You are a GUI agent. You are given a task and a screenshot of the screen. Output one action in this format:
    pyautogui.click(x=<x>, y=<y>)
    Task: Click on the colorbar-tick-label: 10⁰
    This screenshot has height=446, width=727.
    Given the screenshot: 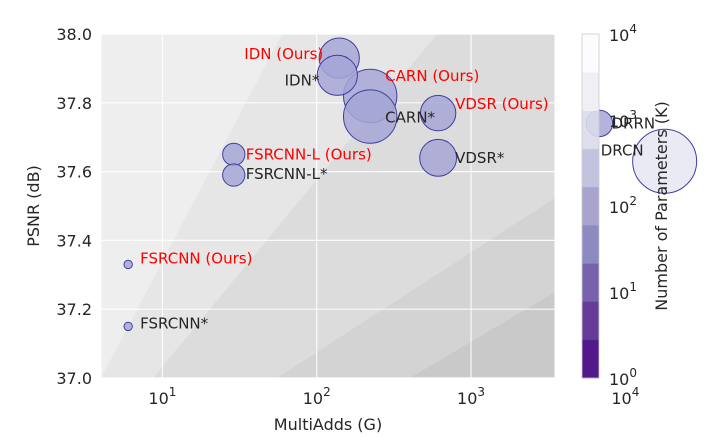 What is the action you would take?
    pyautogui.click(x=623, y=377)
    